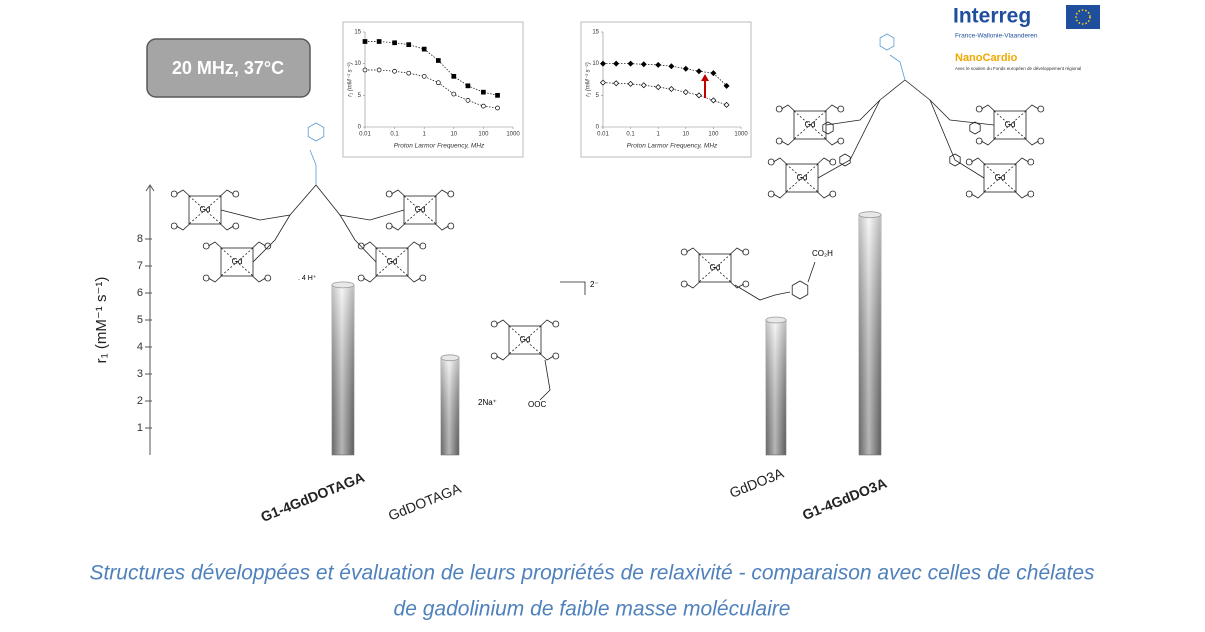 The width and height of the screenshot is (1205, 632). What do you see at coordinates (537, 404) in the screenshot?
I see `carboxylate: OOC` at bounding box center [537, 404].